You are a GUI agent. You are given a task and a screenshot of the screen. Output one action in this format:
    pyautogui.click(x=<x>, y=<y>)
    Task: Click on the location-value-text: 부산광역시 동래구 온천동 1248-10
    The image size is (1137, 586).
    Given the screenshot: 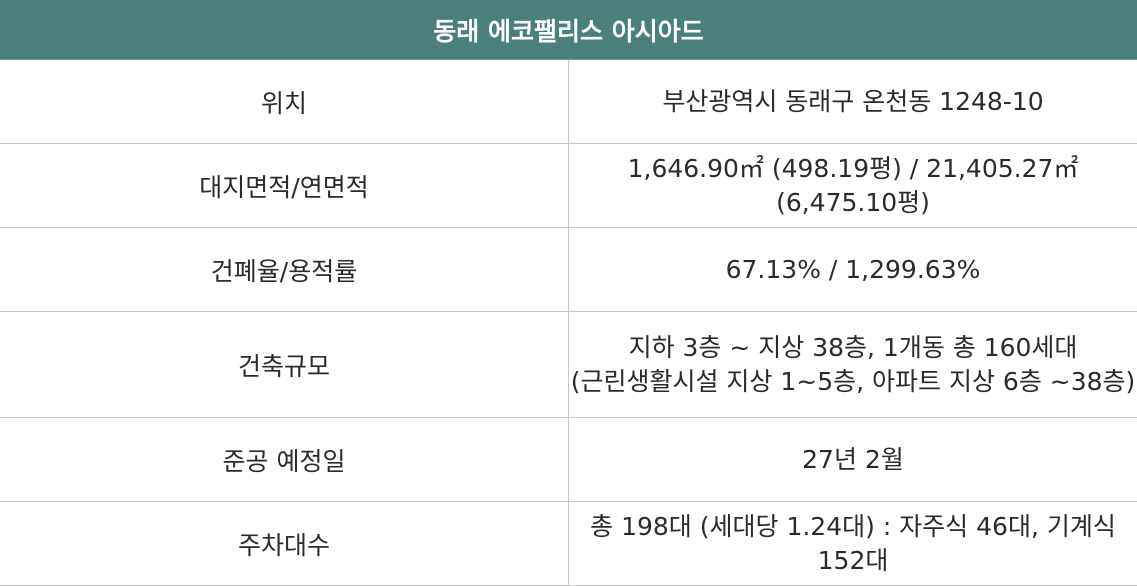 What is the action you would take?
    pyautogui.click(x=853, y=102)
    